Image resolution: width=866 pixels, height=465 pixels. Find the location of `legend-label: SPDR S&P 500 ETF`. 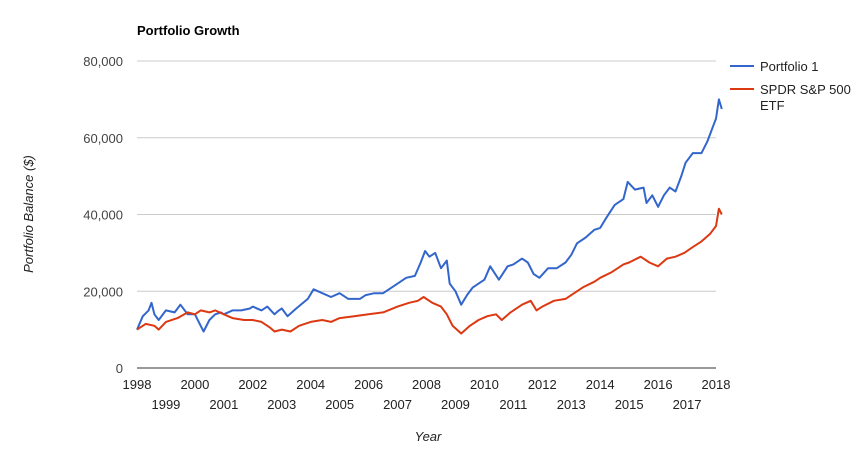

legend-label: SPDR S&P 500 ETF is located at coordinates (805, 97).